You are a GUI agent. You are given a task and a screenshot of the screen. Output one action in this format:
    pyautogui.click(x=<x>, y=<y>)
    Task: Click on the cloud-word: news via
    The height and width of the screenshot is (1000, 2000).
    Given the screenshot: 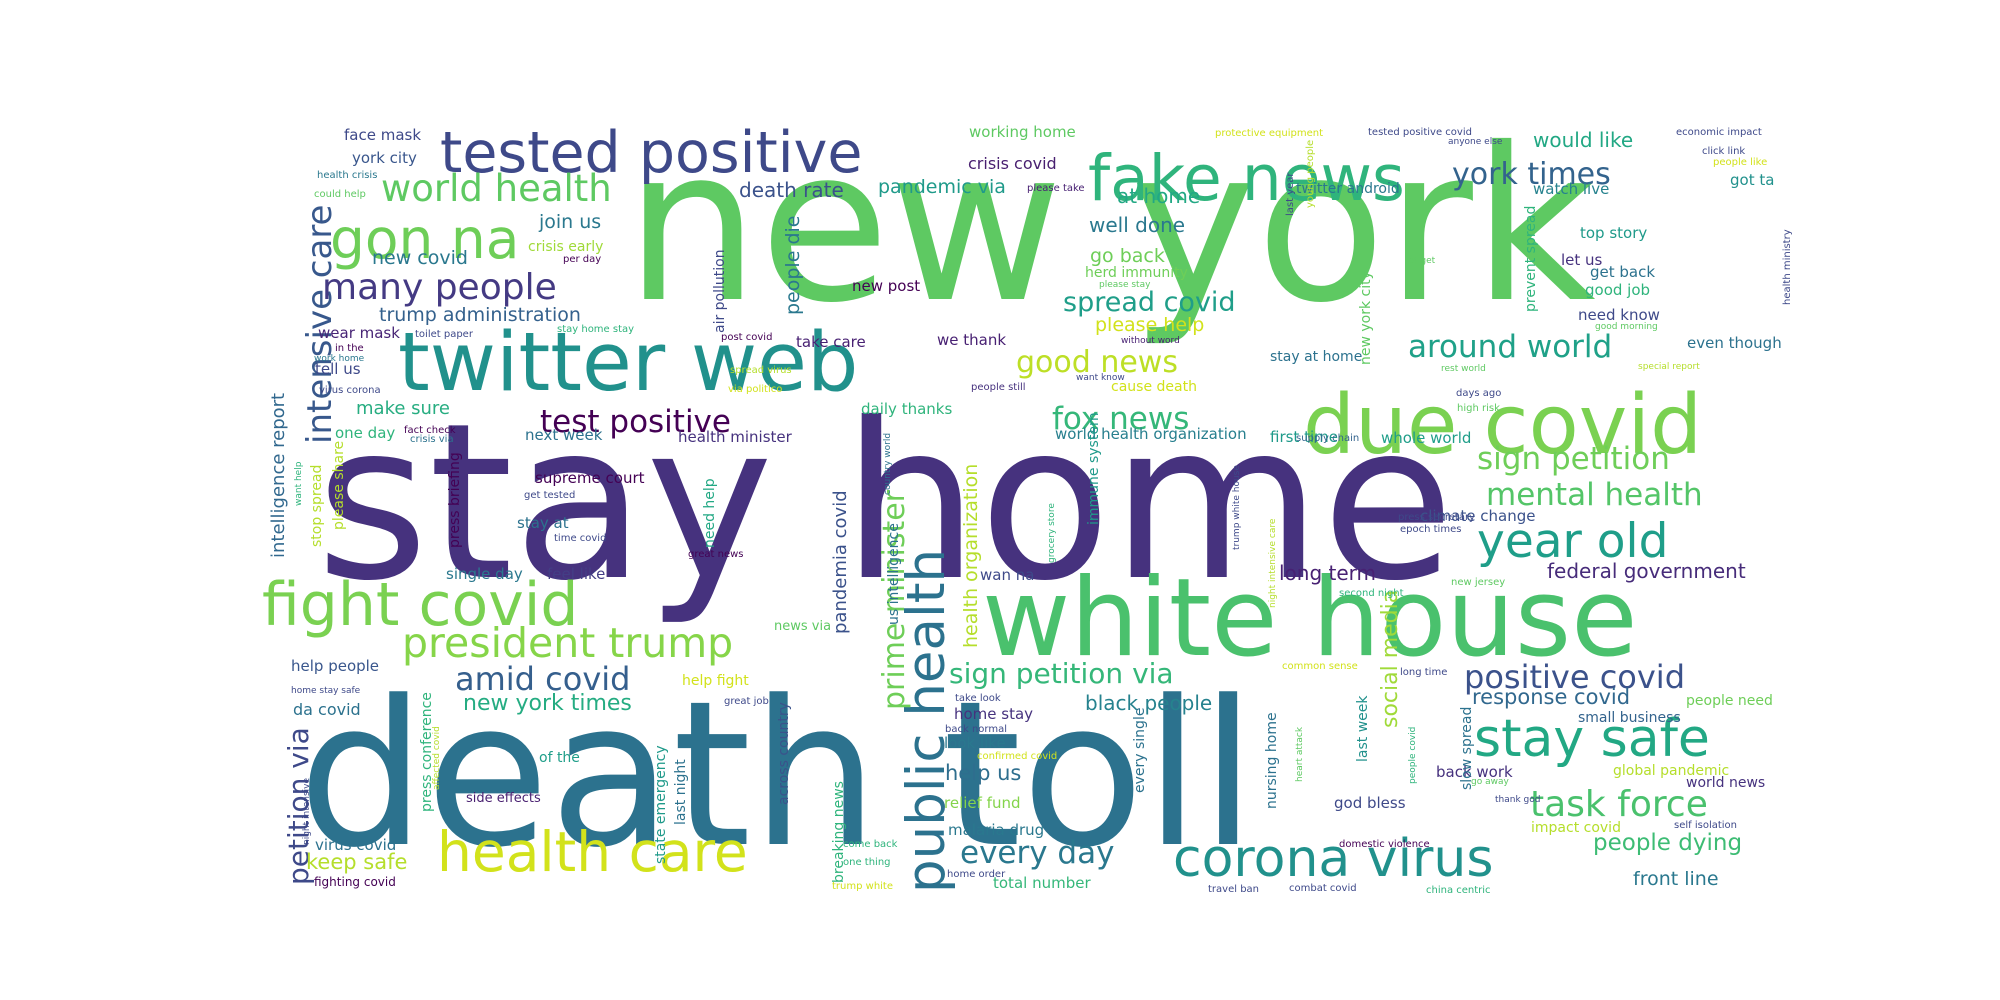 What is the action you would take?
    pyautogui.click(x=803, y=626)
    